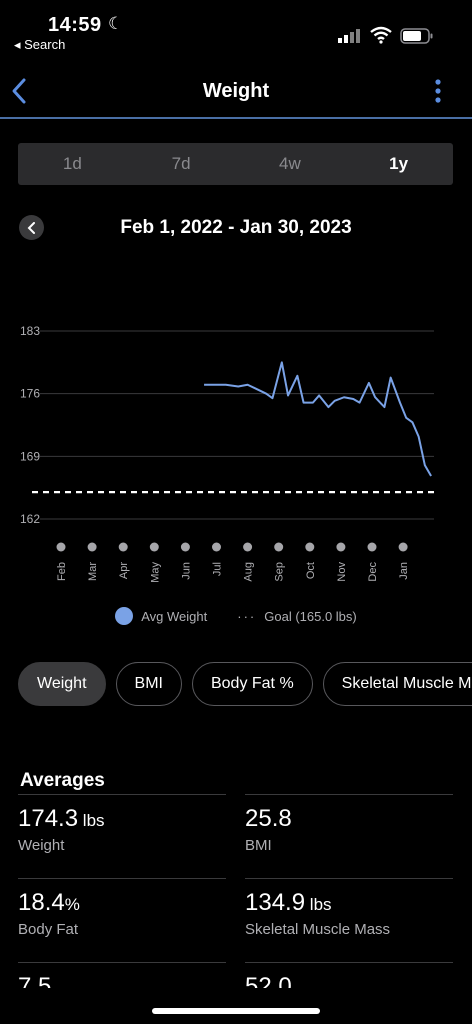 The image size is (472, 1024). Describe the element at coordinates (41, 845) in the screenshot. I see `avg-weight-label: Weight` at that location.